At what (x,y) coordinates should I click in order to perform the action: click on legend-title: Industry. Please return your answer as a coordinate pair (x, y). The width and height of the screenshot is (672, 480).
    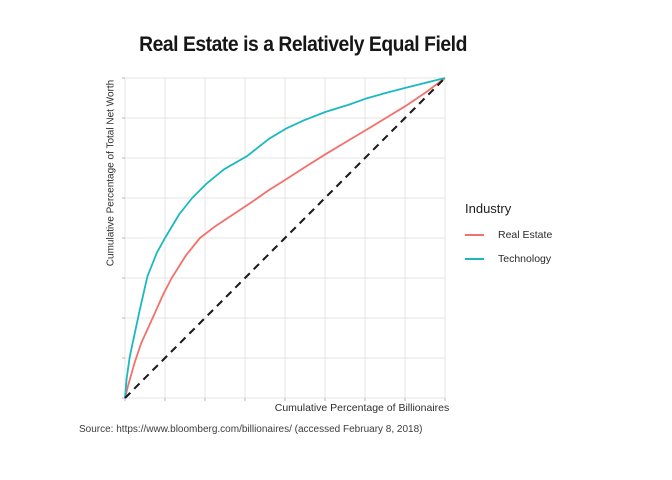
    Looking at the image, I should click on (488, 208).